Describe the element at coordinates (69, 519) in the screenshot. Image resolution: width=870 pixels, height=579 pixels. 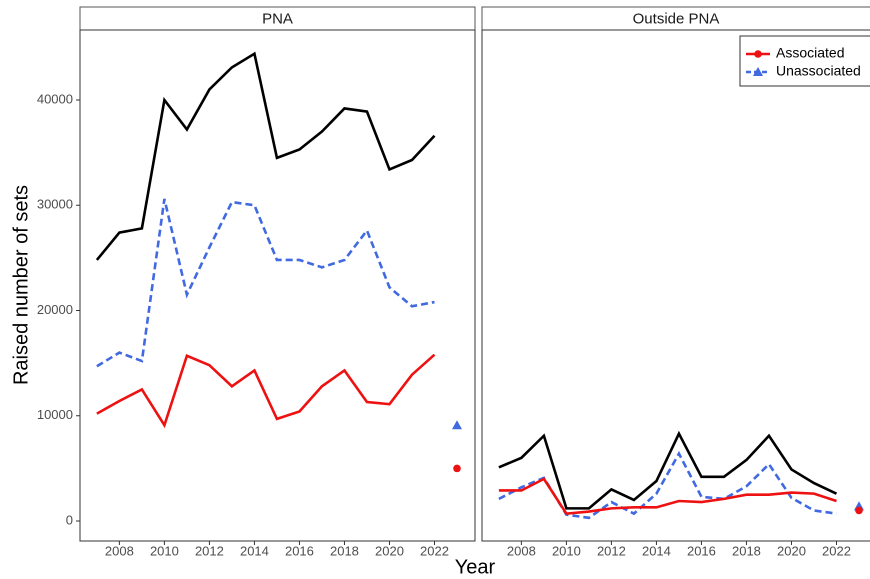
I see `y-tick-label: 0` at that location.